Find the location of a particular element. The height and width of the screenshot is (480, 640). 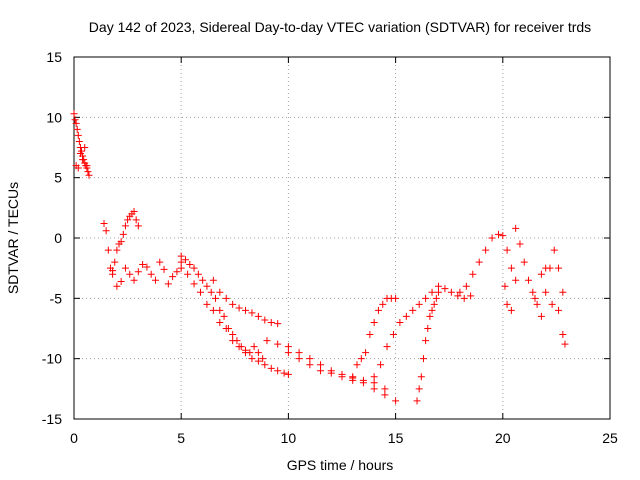

y-tick-label: 5 is located at coordinates (58, 178).